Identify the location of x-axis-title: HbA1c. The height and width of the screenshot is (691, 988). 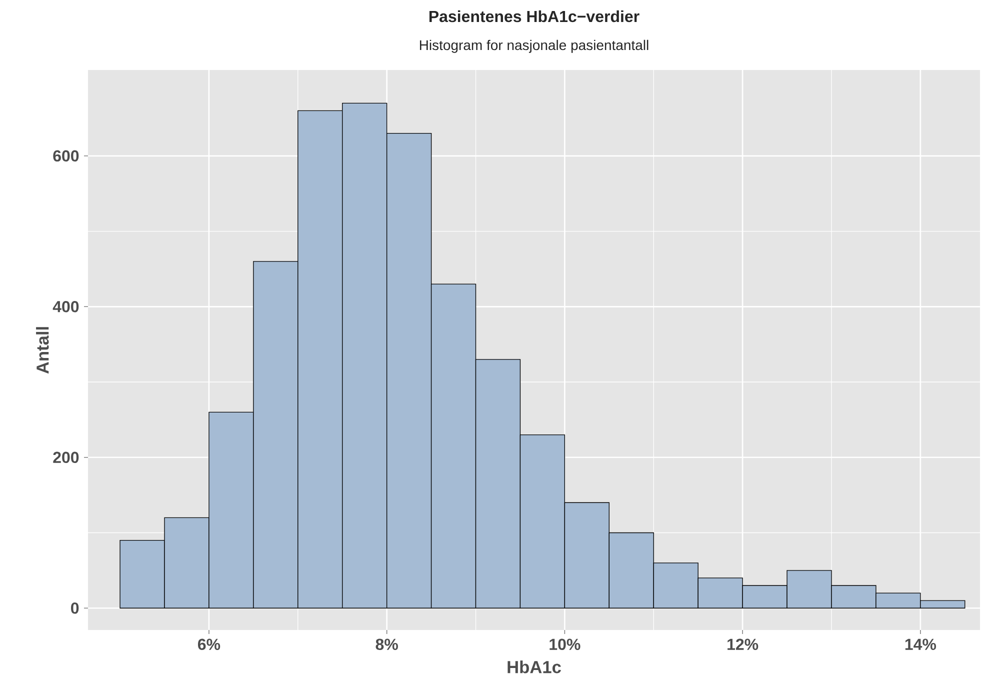
(534, 667).